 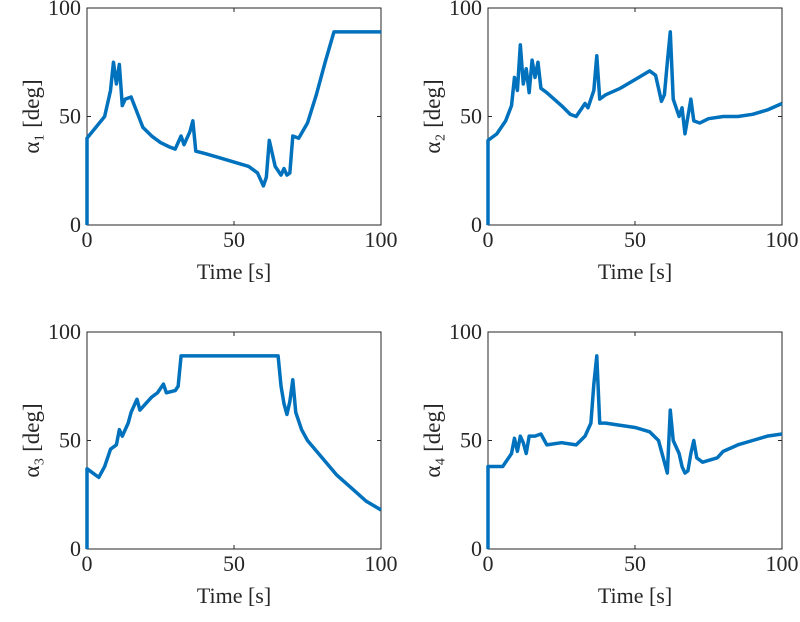 What do you see at coordinates (31, 440) in the screenshot?
I see `y-axis-label: α₃ [deg]` at bounding box center [31, 440].